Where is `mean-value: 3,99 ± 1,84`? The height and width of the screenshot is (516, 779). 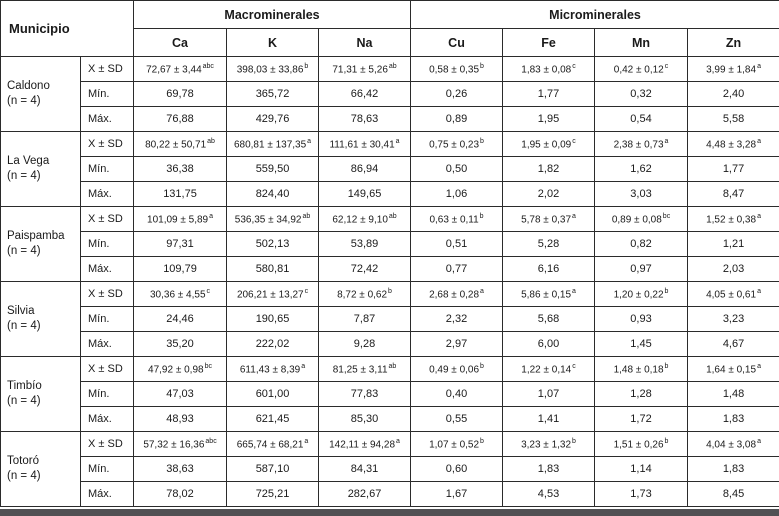 mean-value: 3,99 ± 1,84 is located at coordinates (731, 69).